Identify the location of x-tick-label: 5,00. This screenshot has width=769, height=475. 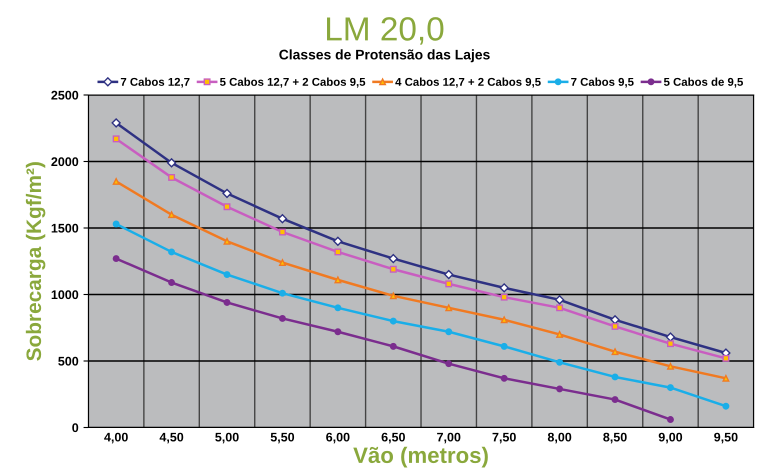
(227, 438).